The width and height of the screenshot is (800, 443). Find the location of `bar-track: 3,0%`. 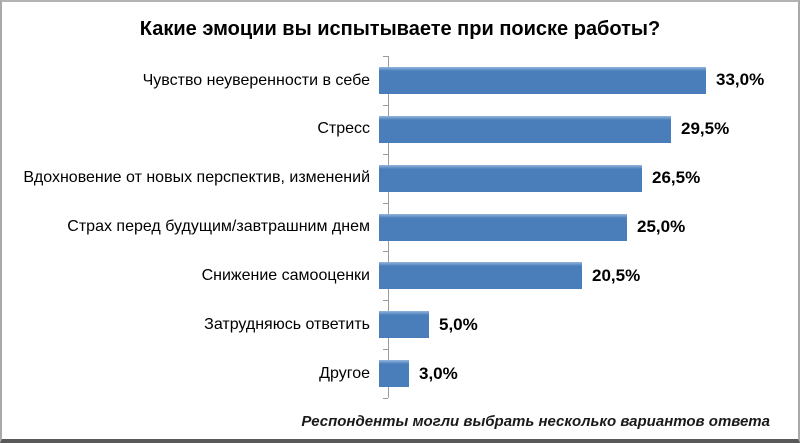

bar-track: 3,0% is located at coordinates (588, 373).